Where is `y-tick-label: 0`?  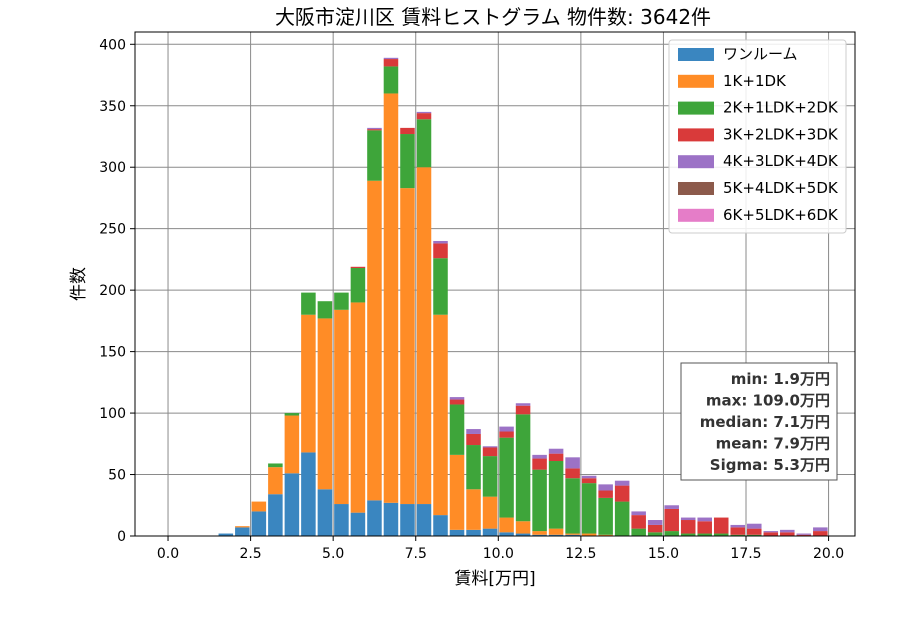
y-tick-label: 0 is located at coordinates (121, 537).